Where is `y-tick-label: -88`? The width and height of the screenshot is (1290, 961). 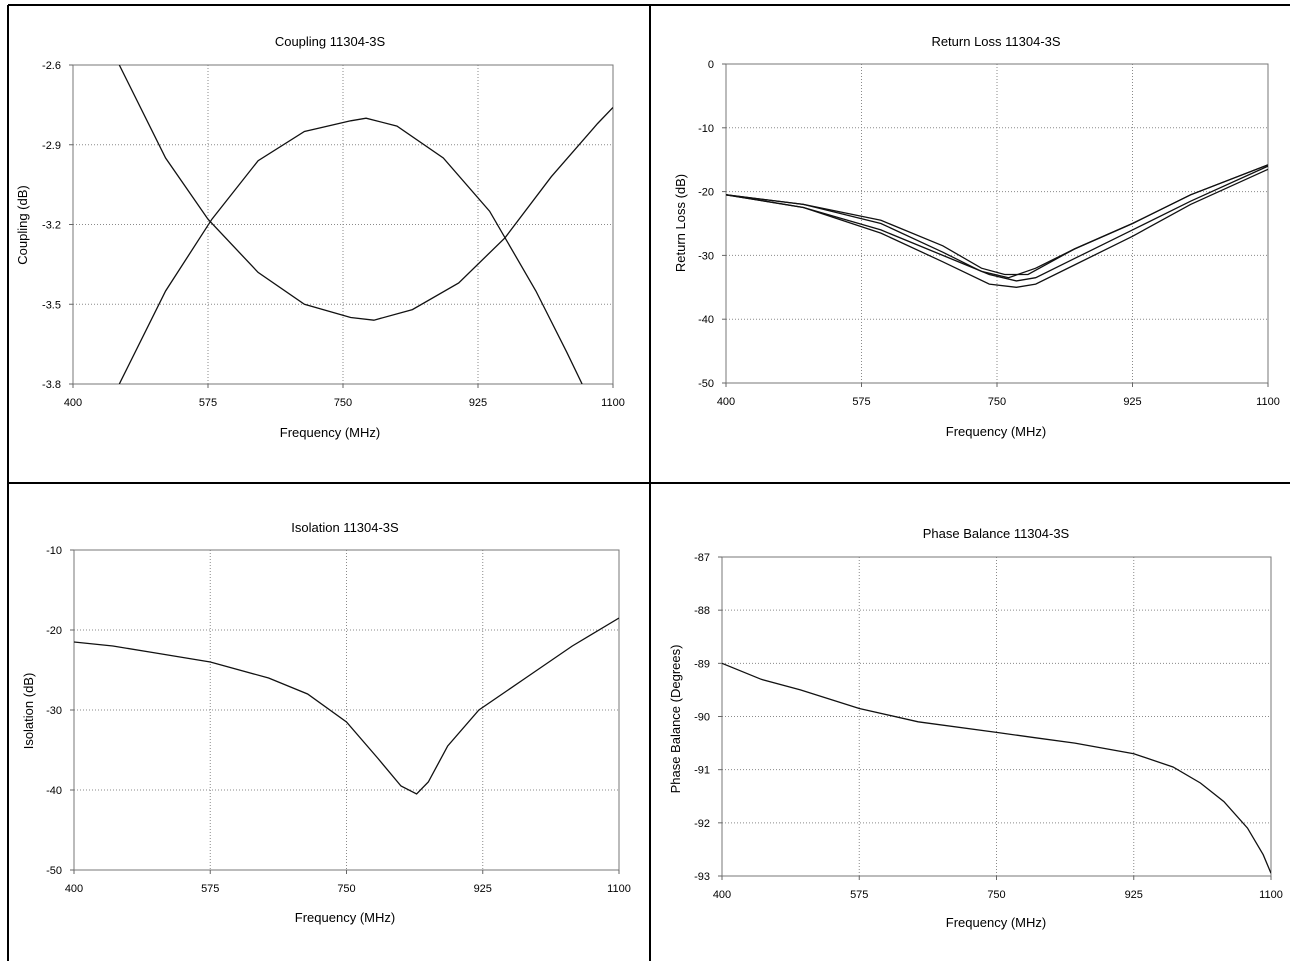
y-tick-label: -88 is located at coordinates (702, 611).